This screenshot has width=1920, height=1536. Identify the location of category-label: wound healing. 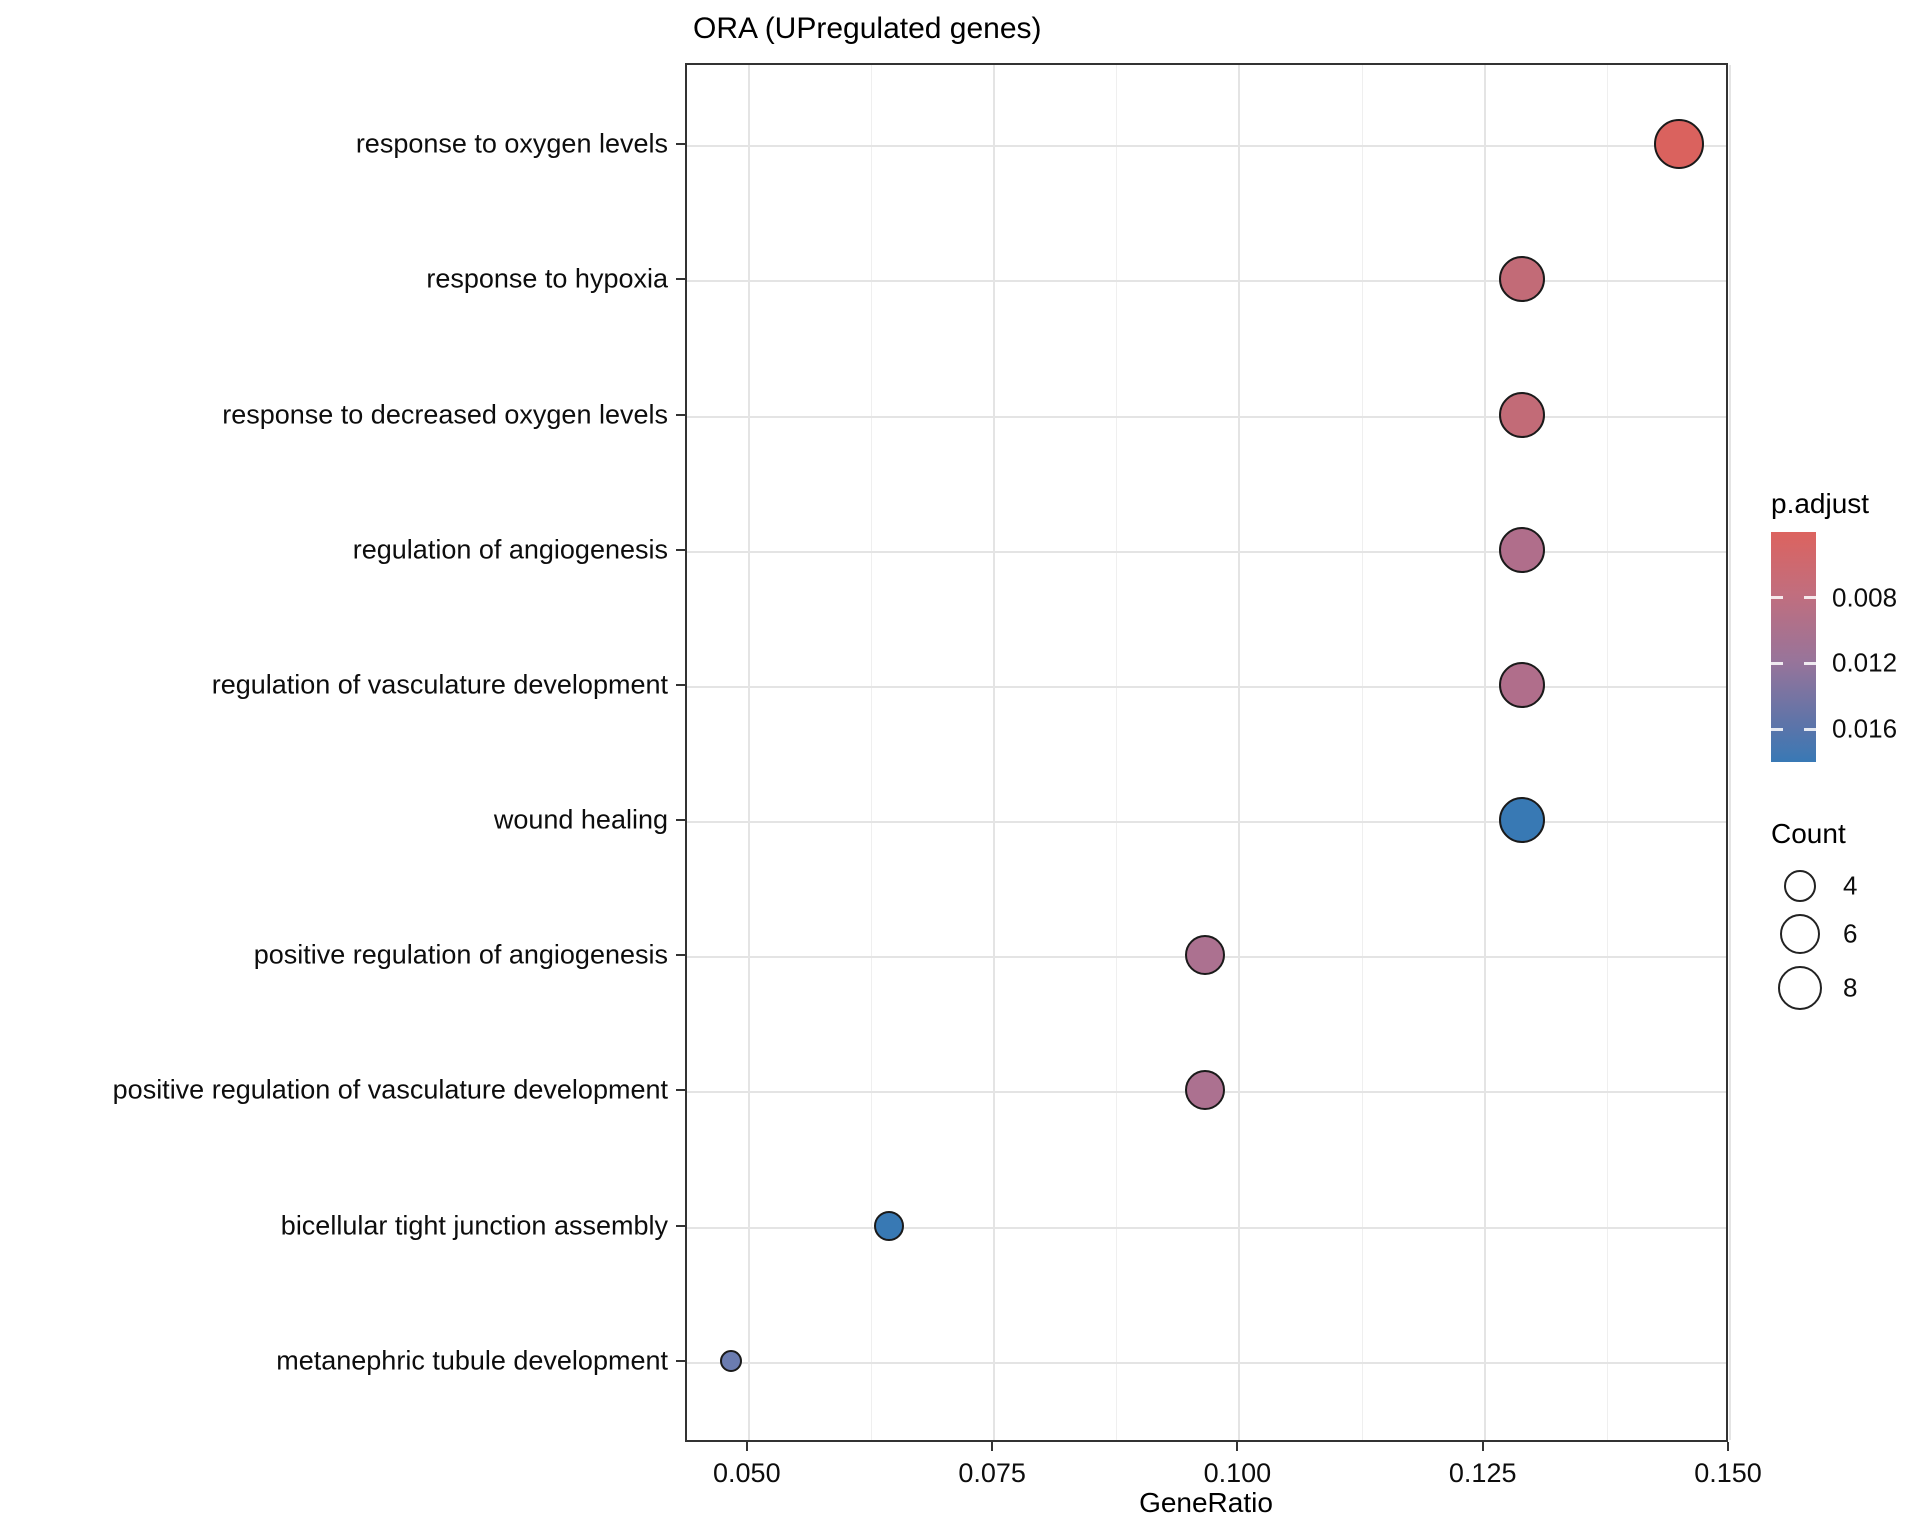
(580, 819).